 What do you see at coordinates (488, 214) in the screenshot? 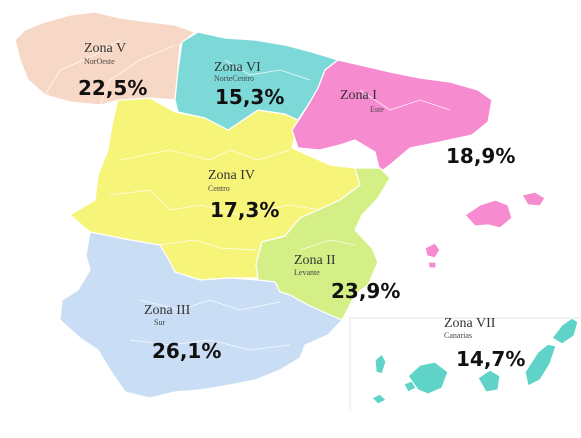
I see `region-baleares` at bounding box center [488, 214].